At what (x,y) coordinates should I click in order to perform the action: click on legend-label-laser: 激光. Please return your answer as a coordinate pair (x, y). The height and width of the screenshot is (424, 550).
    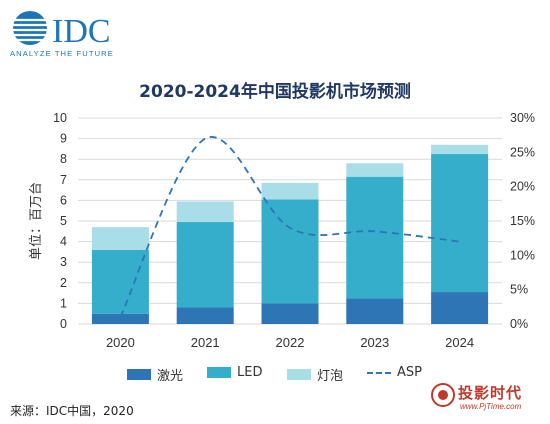
    Looking at the image, I should click on (170, 376).